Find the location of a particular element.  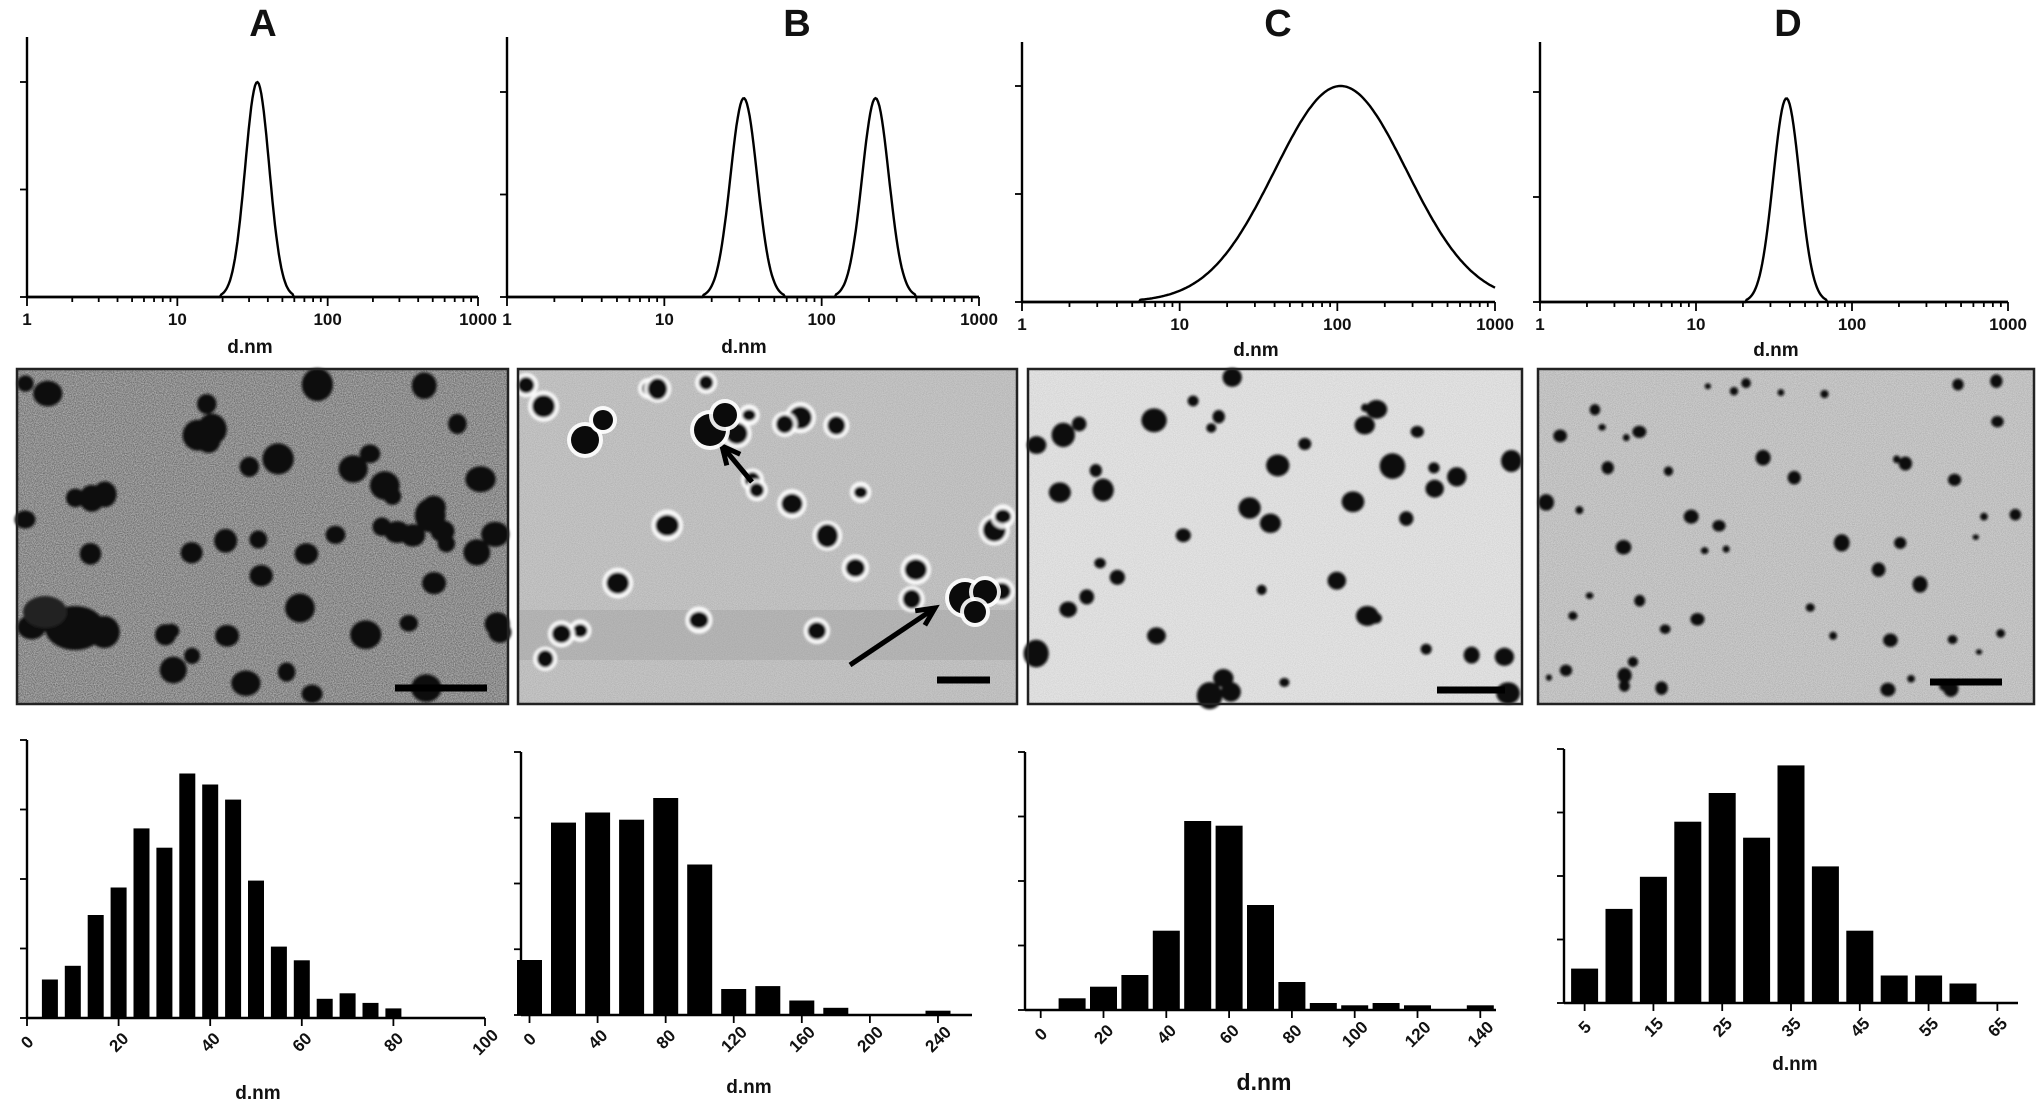

tem-image-b is located at coordinates (766, 536).